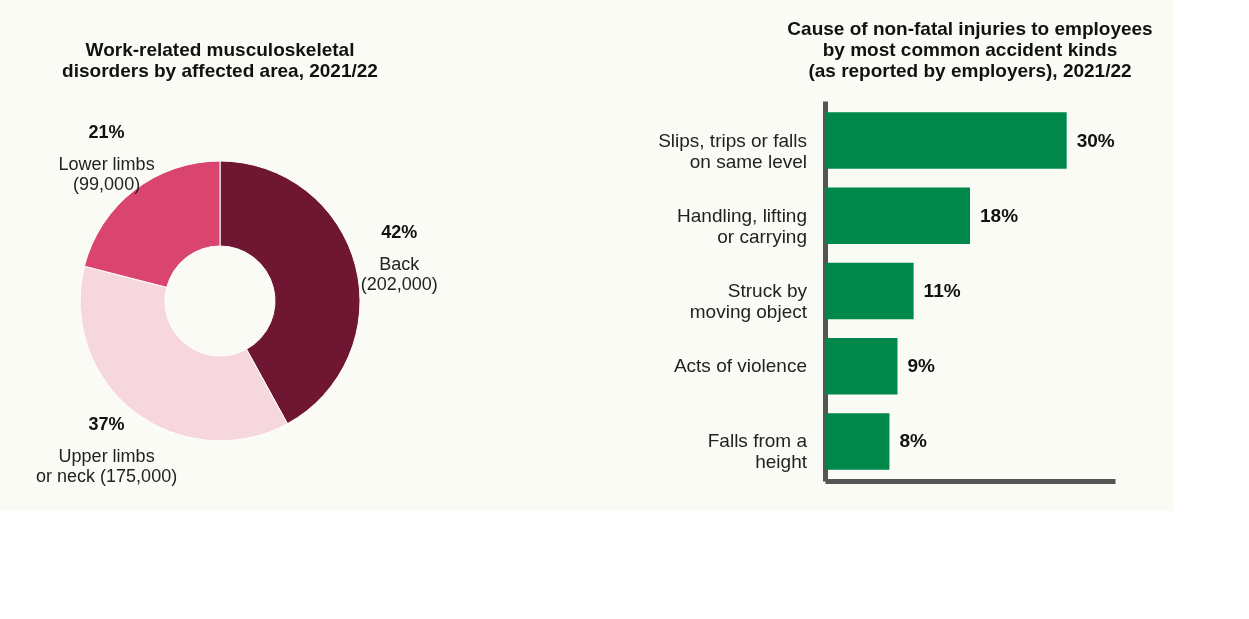 The image size is (1249, 619). I want to click on data-label: 9%, so click(921, 366).